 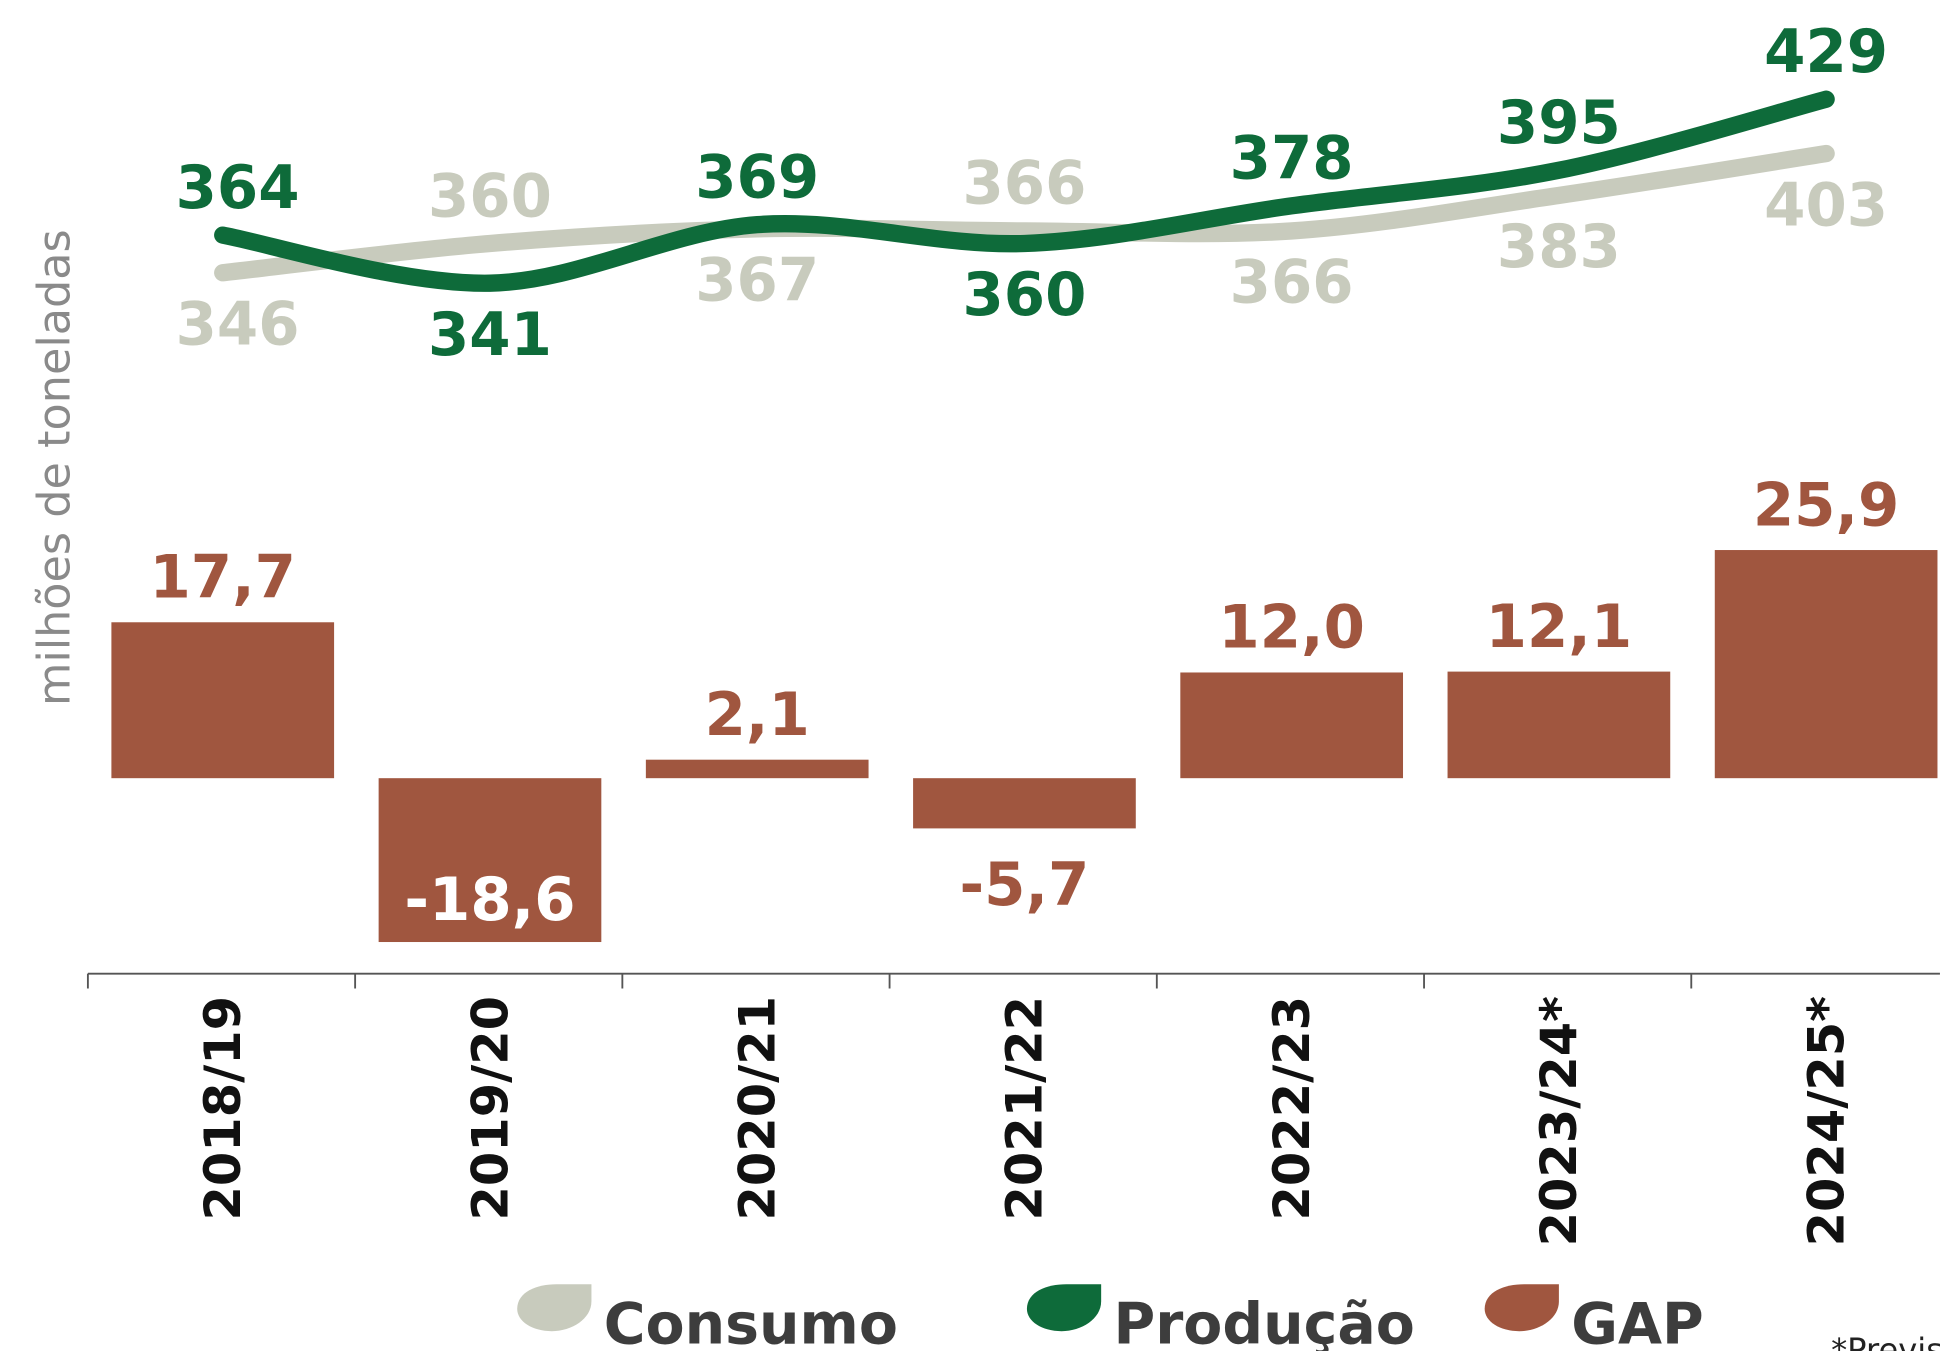 I want to click on line-label: 383, so click(x=1559, y=247).